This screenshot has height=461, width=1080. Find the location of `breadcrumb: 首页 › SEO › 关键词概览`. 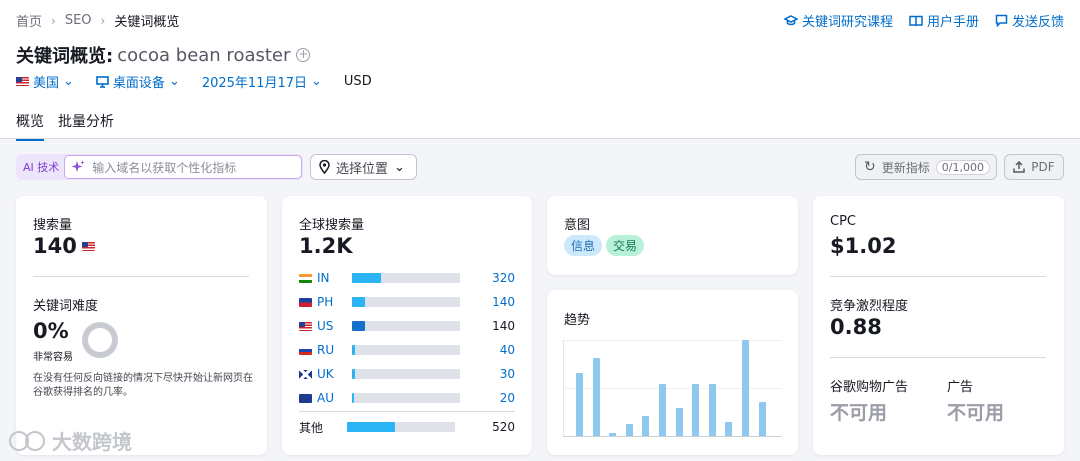

breadcrumb: 首页 › SEO › 关键词概览 is located at coordinates (97, 20).